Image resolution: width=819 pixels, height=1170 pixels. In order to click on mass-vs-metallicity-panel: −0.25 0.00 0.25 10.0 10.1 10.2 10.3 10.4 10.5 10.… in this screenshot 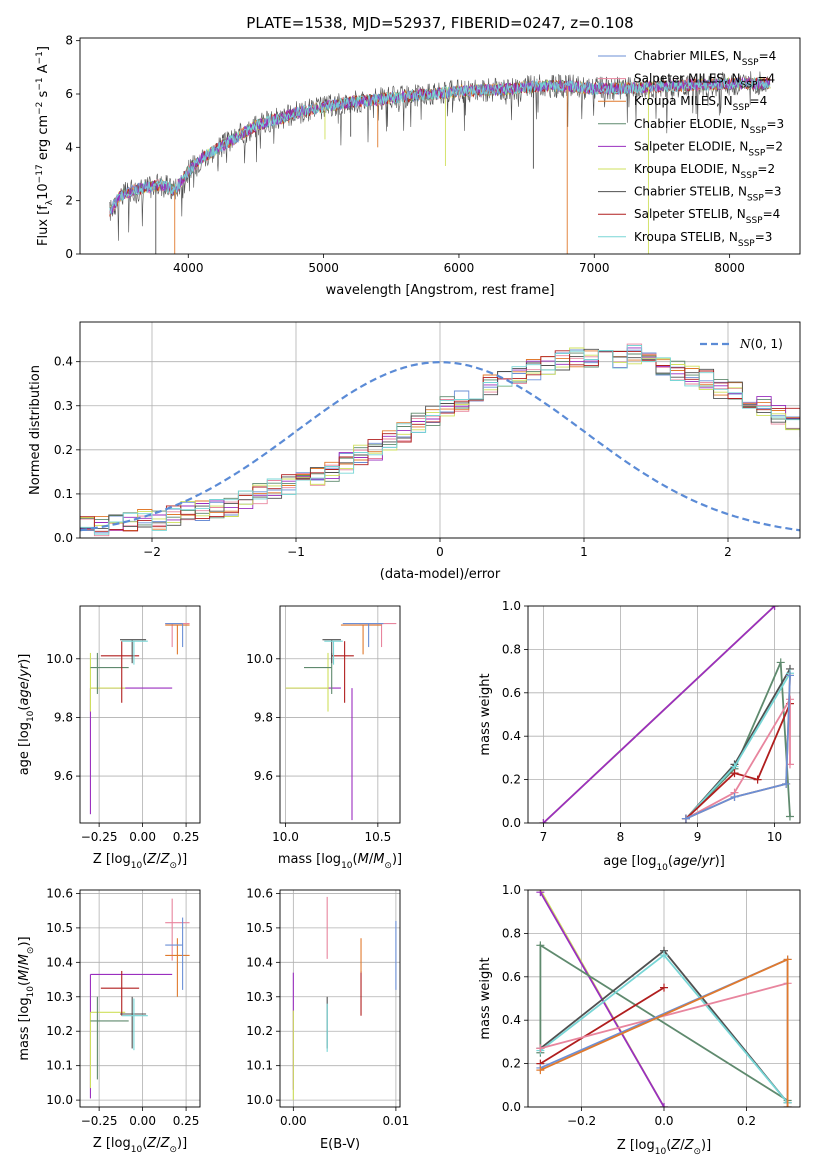, I will do `click(109, 1020)`.